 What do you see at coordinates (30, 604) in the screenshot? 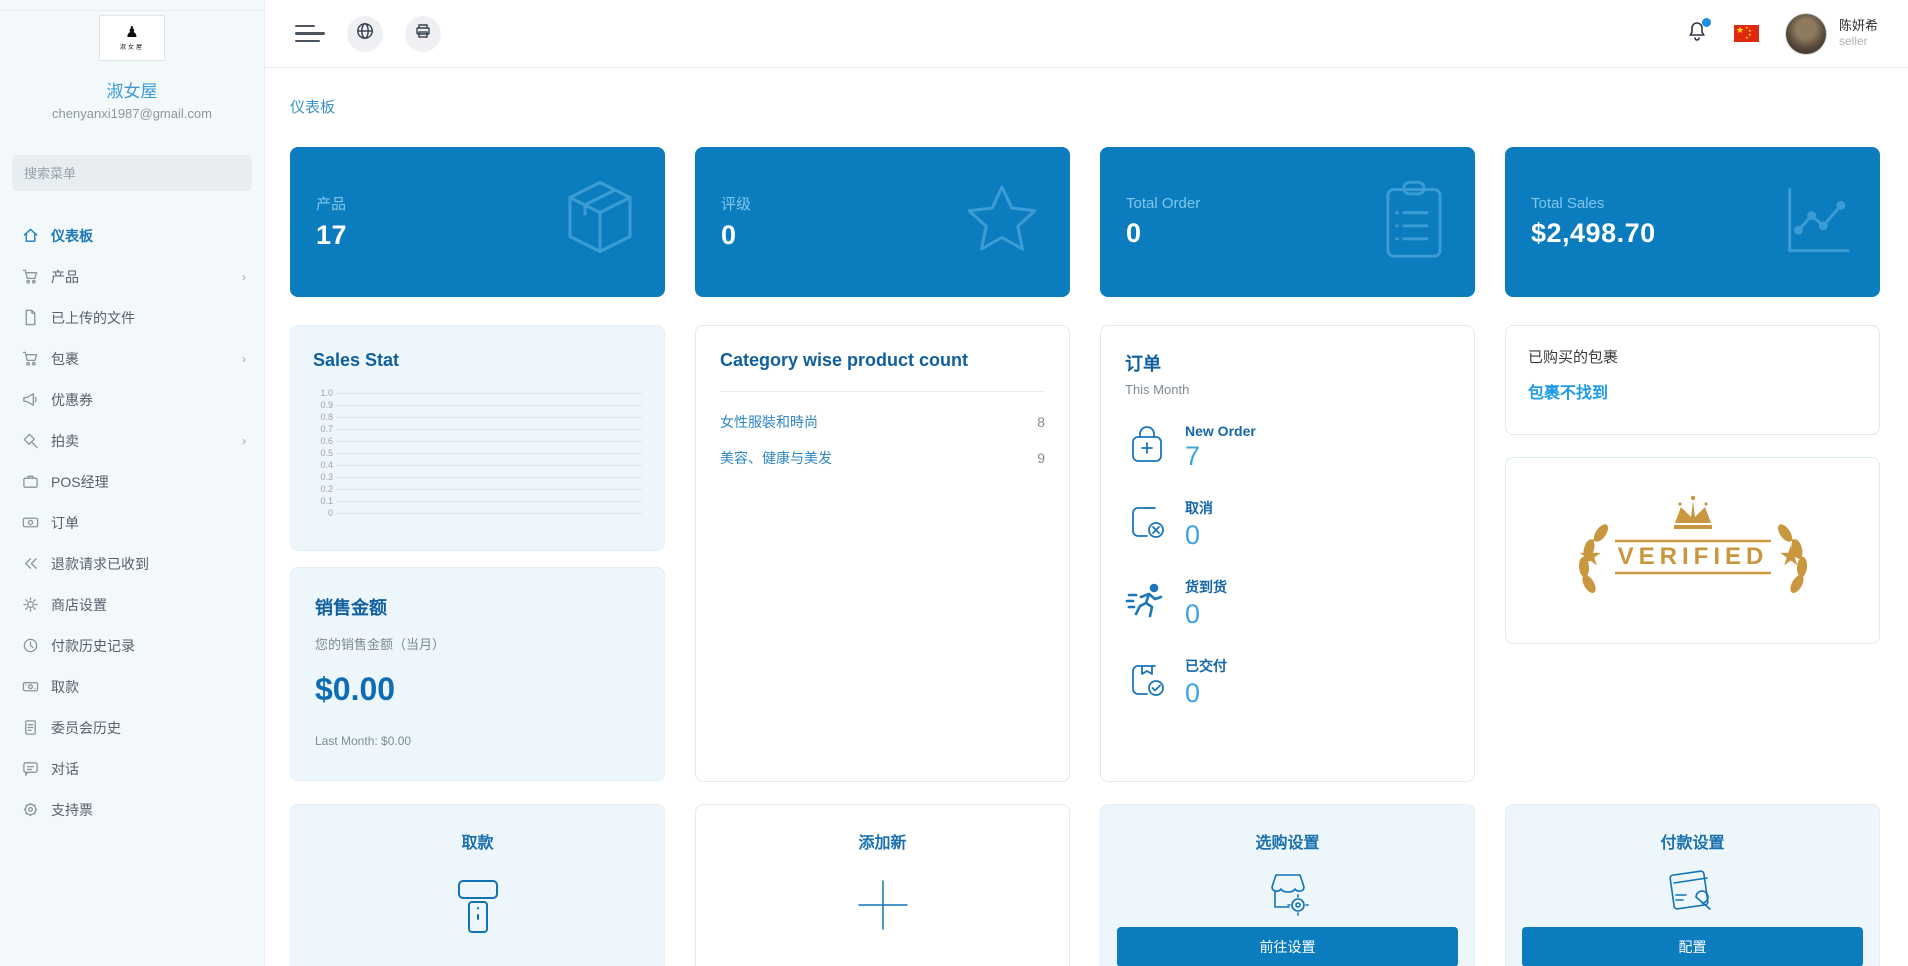
I see `gear-icon` at bounding box center [30, 604].